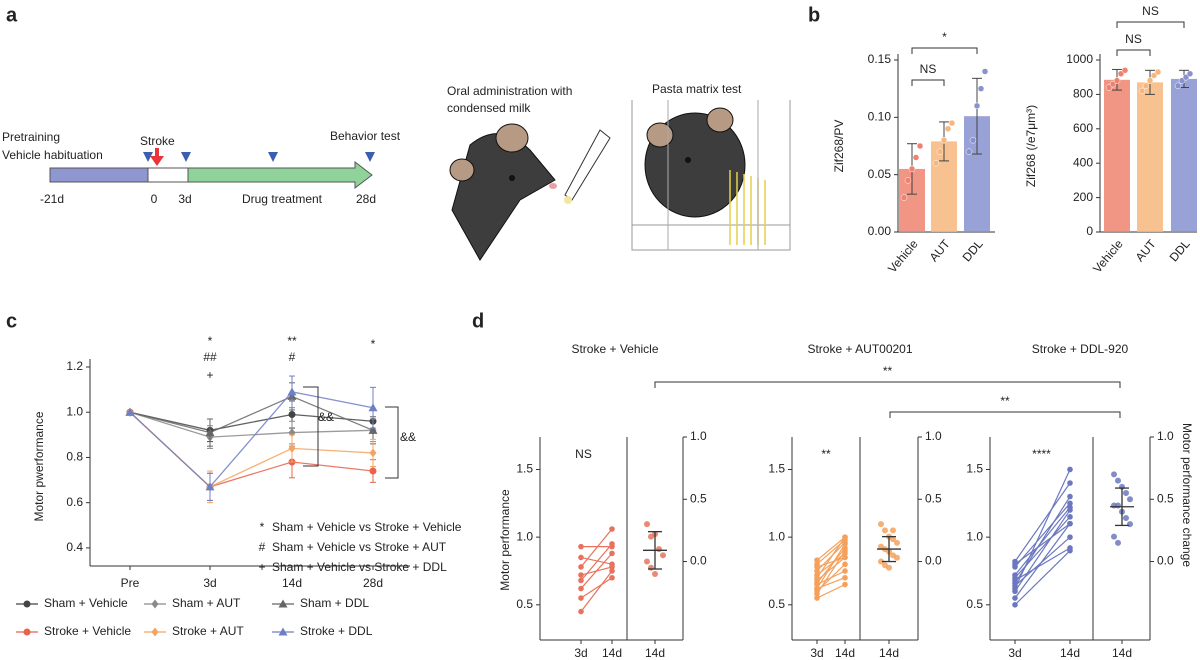 The height and width of the screenshot is (660, 1200). Describe the element at coordinates (614, 349) in the screenshot. I see `panel-title: Stroke + Vehicle` at that location.